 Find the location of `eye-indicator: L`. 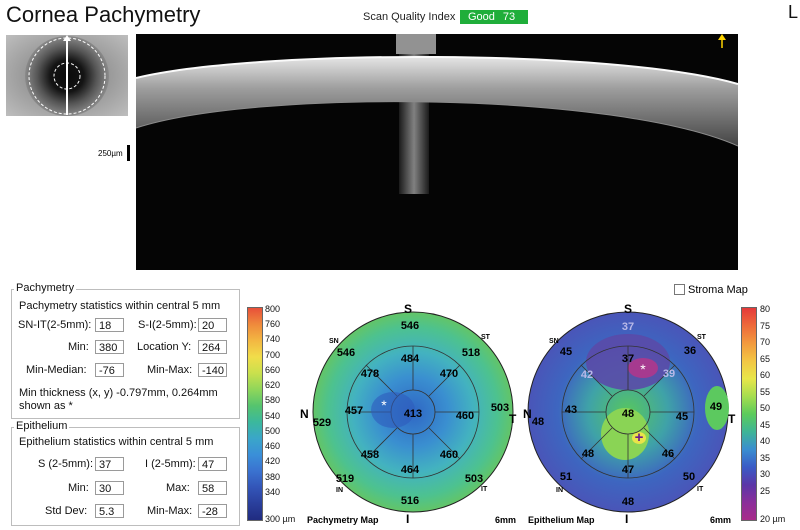

eye-indicator: L is located at coordinates (793, 12).